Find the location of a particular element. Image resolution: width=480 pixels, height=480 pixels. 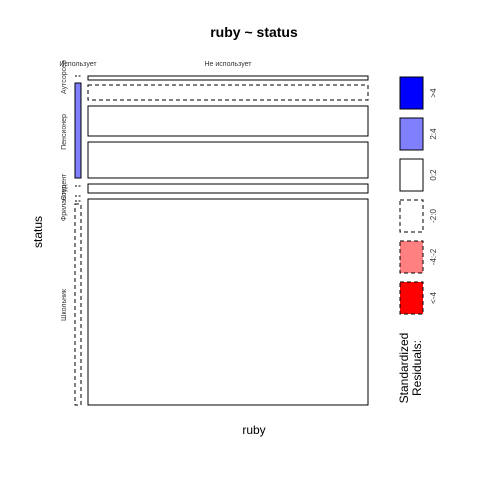

legend-title-line-1: Standardized is located at coordinates (404, 368).